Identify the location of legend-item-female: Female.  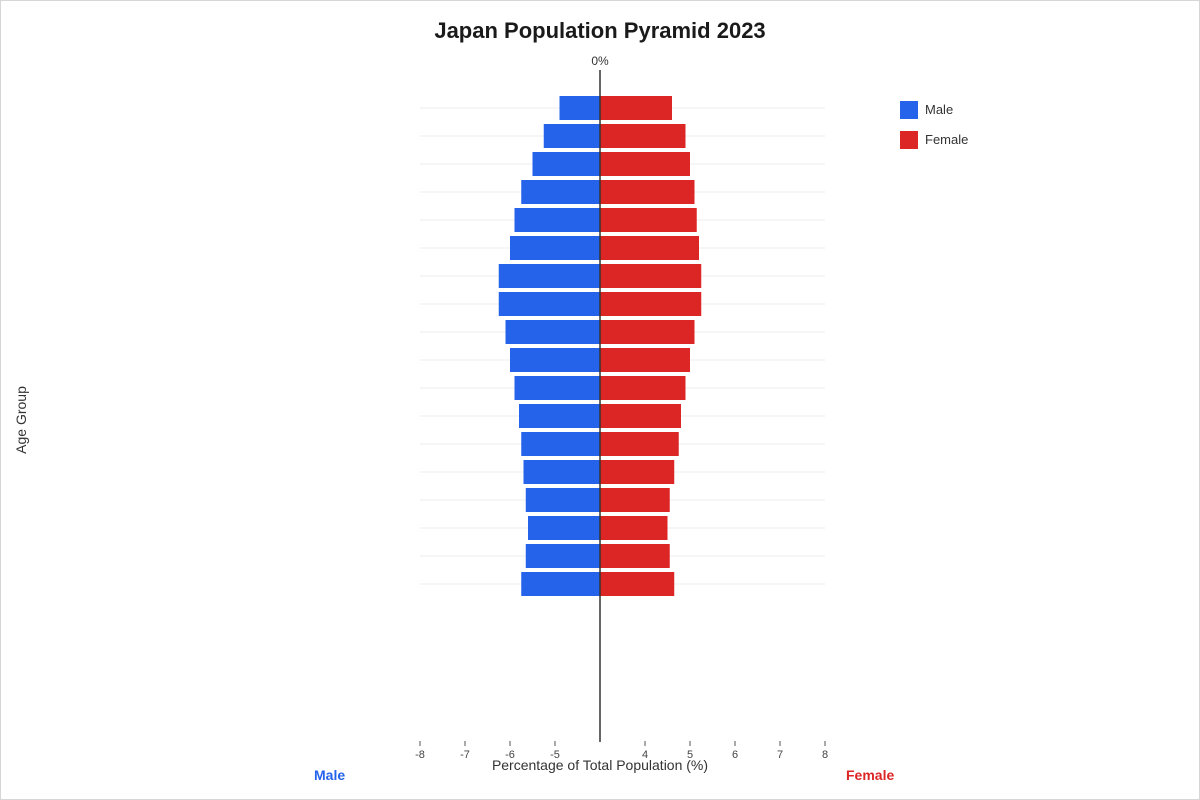
(934, 139).